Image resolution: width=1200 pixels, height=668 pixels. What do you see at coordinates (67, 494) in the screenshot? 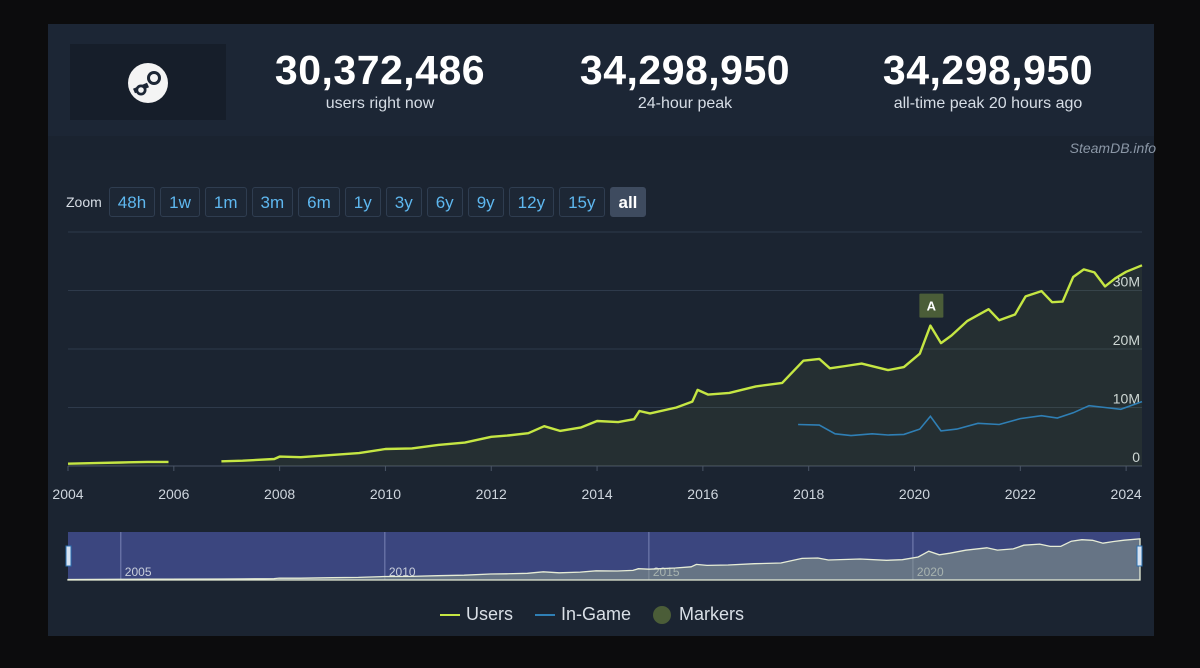
I see `x-tick-label: 2004` at bounding box center [67, 494].